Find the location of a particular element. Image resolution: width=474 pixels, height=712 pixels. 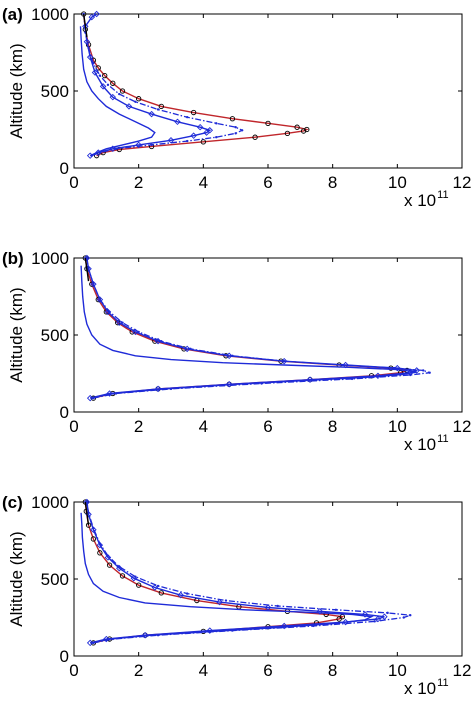

panel-label: (c) is located at coordinates (12, 502).